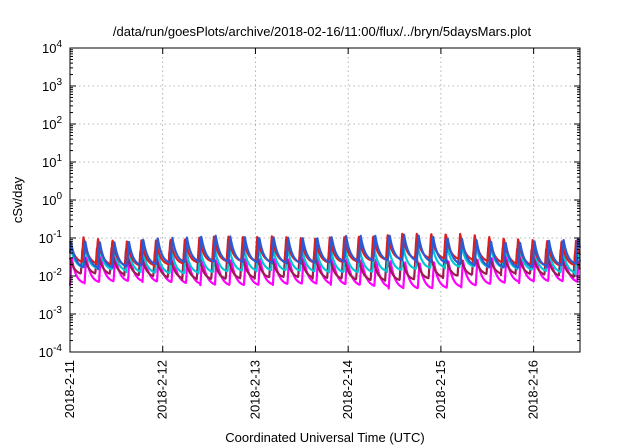 The height and width of the screenshot is (448, 640). What do you see at coordinates (440, 389) in the screenshot?
I see `x-tick-label: 2018-2-15` at bounding box center [440, 389].